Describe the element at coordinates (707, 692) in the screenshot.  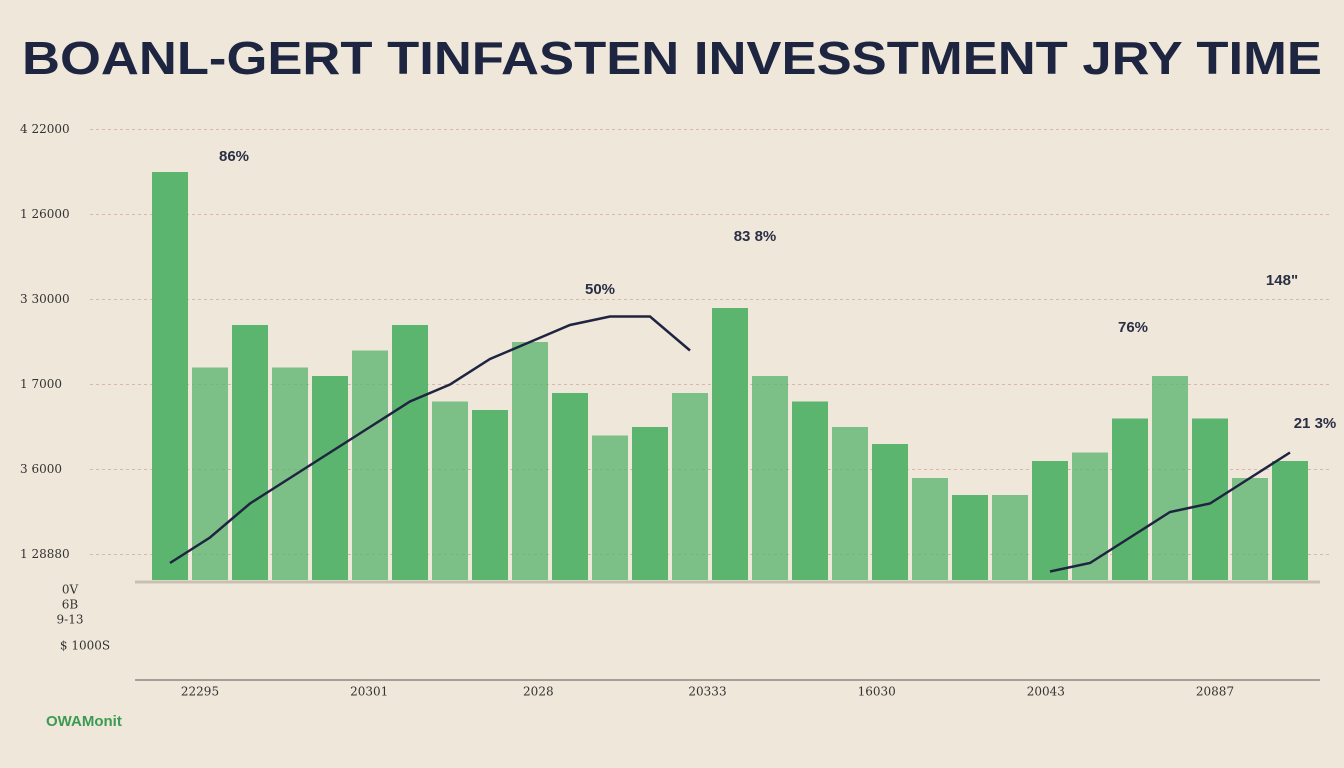
I see `x-tick-label: 20333` at that location.